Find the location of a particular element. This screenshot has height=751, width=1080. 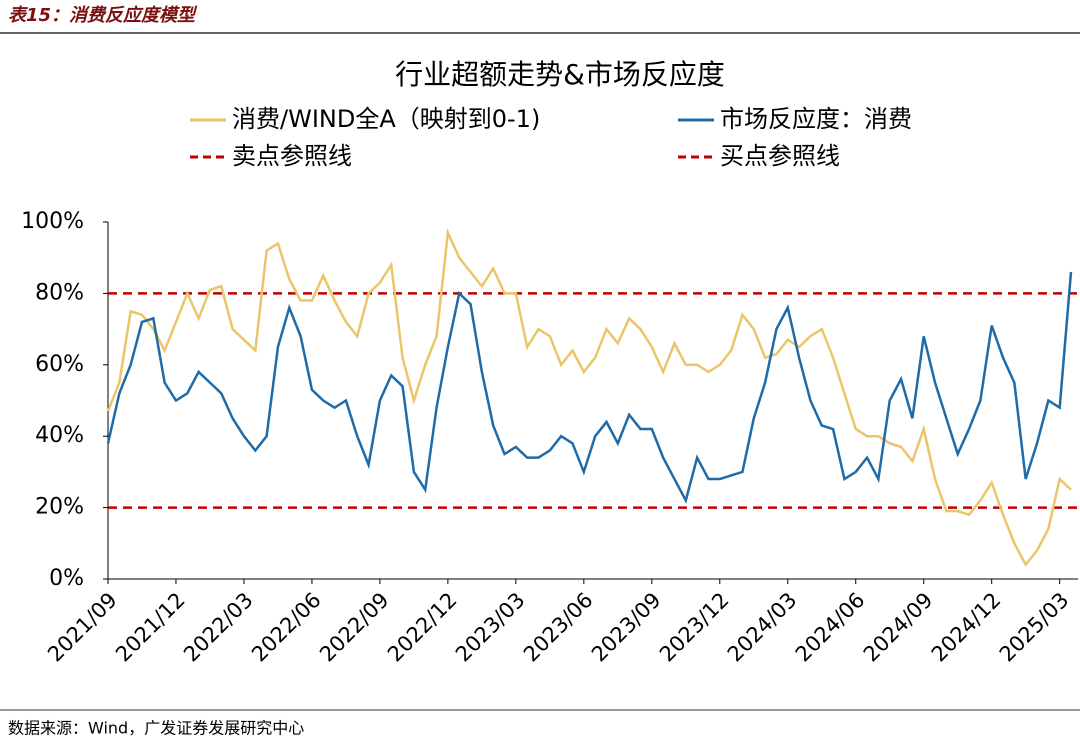

x-tick-label: 2025/03 is located at coordinates (1034, 627).